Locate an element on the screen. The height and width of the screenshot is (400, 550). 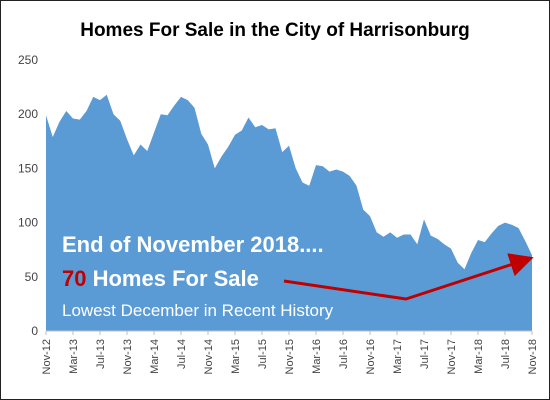
annotation-arrow is located at coordinates (408, 277).